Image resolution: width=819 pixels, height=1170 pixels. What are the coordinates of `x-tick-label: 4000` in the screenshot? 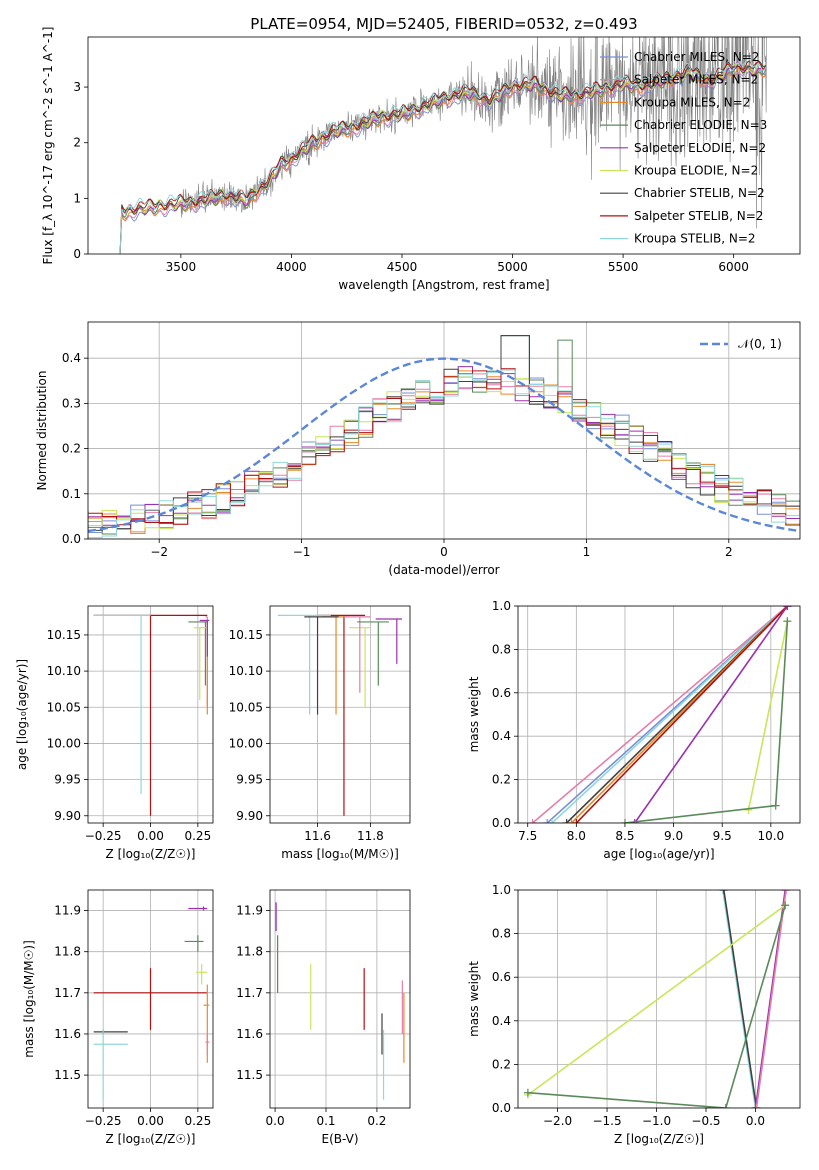 It's located at (291, 267).